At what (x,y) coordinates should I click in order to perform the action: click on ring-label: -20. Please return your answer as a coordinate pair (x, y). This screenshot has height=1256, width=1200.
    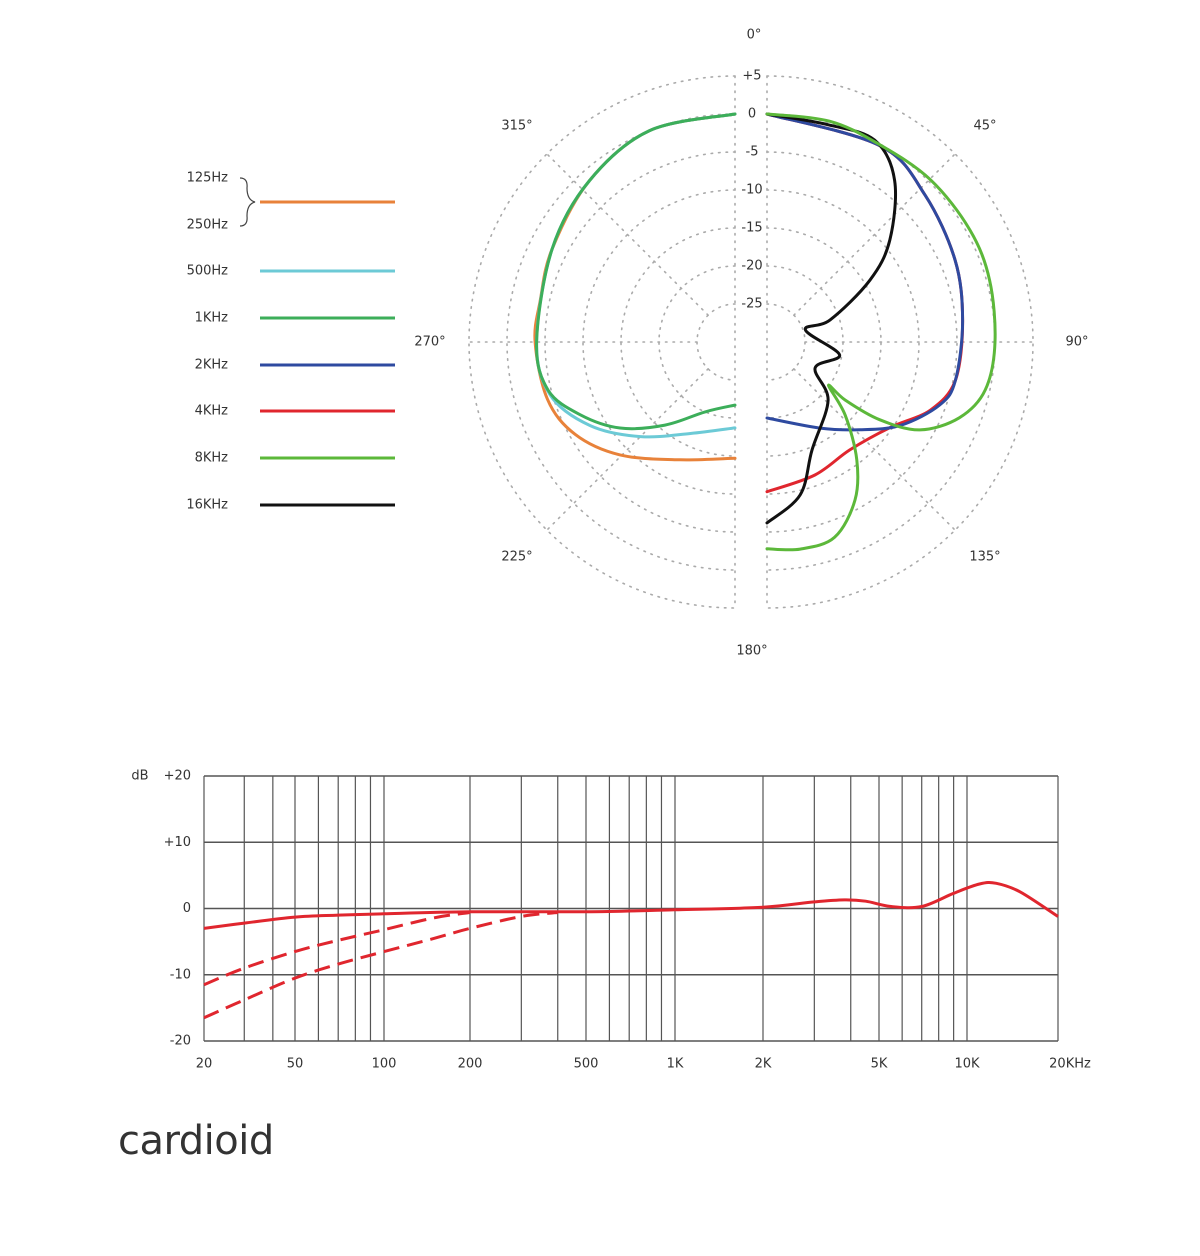
    Looking at the image, I should click on (751, 266).